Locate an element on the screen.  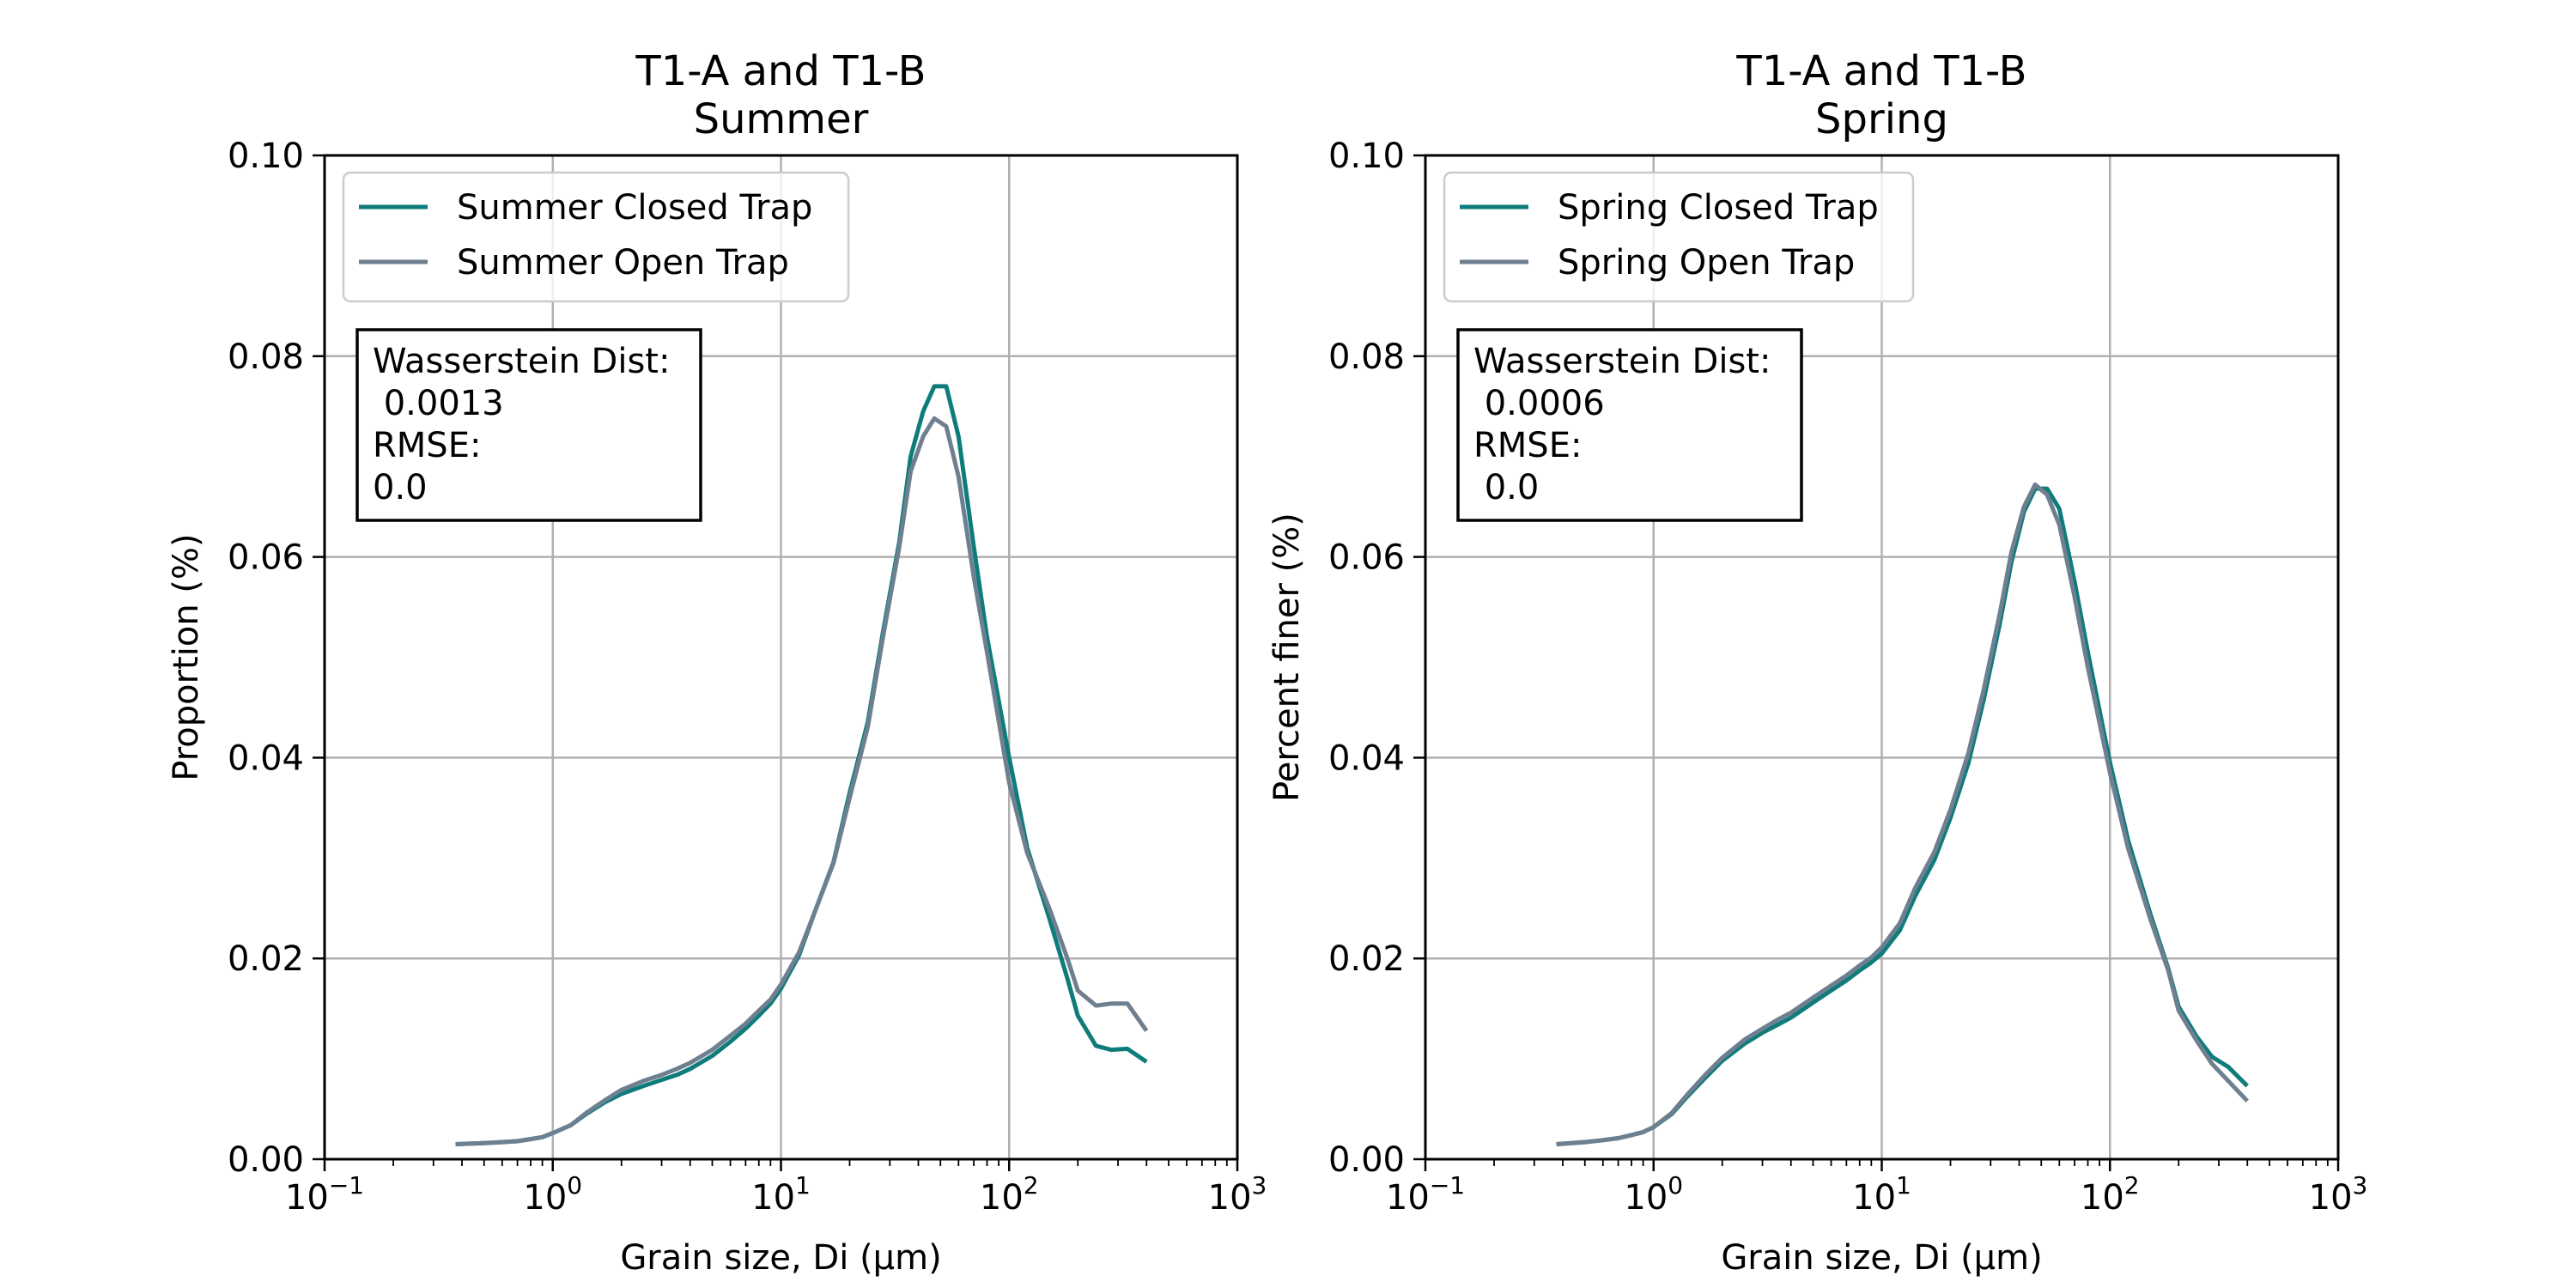
legend-label: Summer Open Trap is located at coordinates (623, 263).